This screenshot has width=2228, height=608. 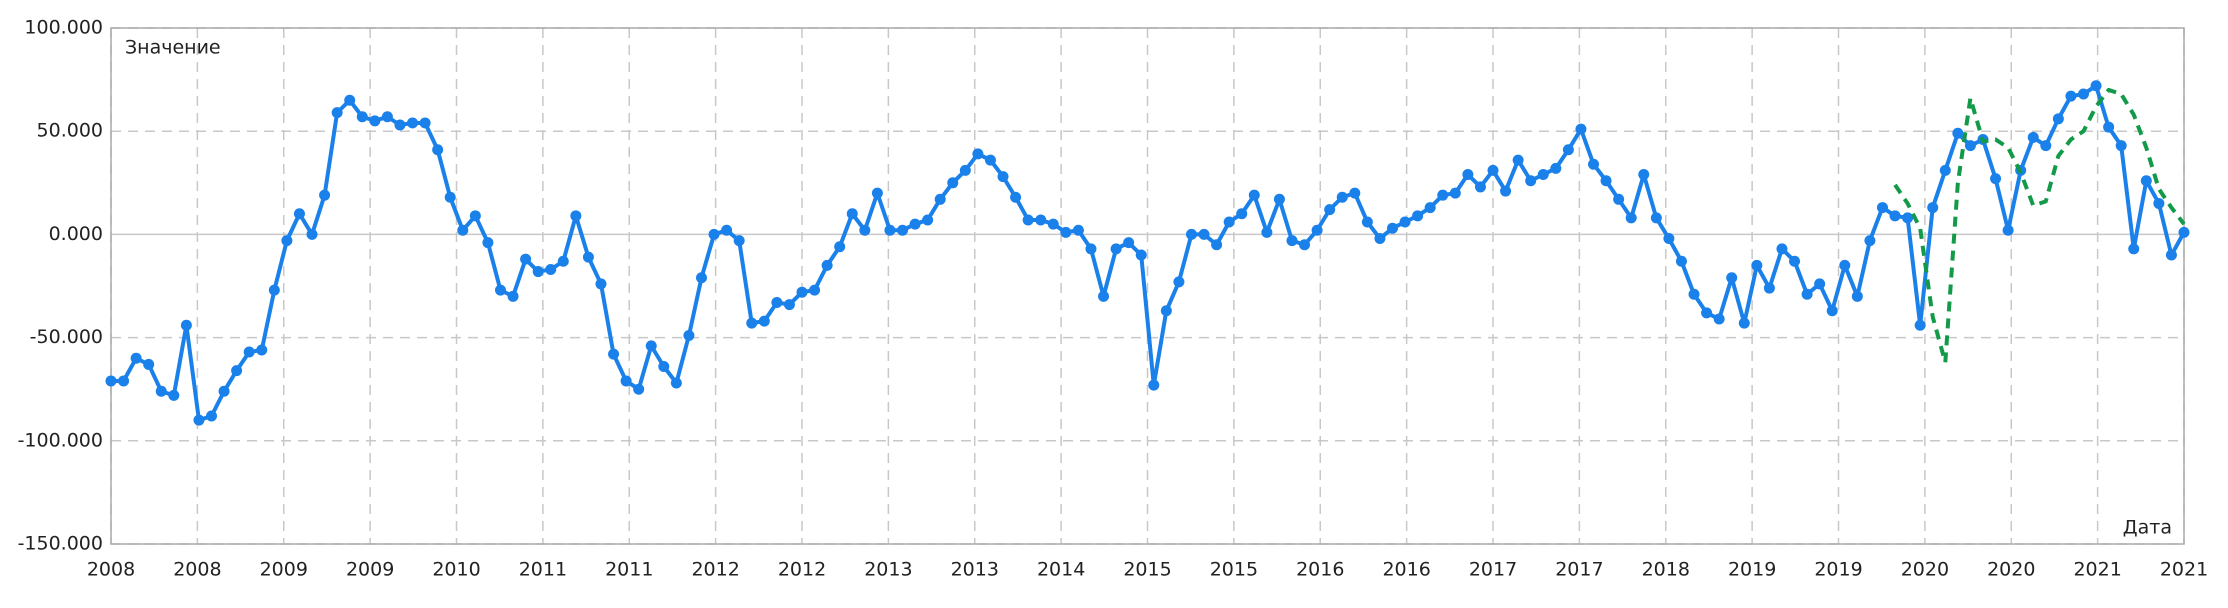 I want to click on x-tick-label: 2008, so click(x=111, y=570).